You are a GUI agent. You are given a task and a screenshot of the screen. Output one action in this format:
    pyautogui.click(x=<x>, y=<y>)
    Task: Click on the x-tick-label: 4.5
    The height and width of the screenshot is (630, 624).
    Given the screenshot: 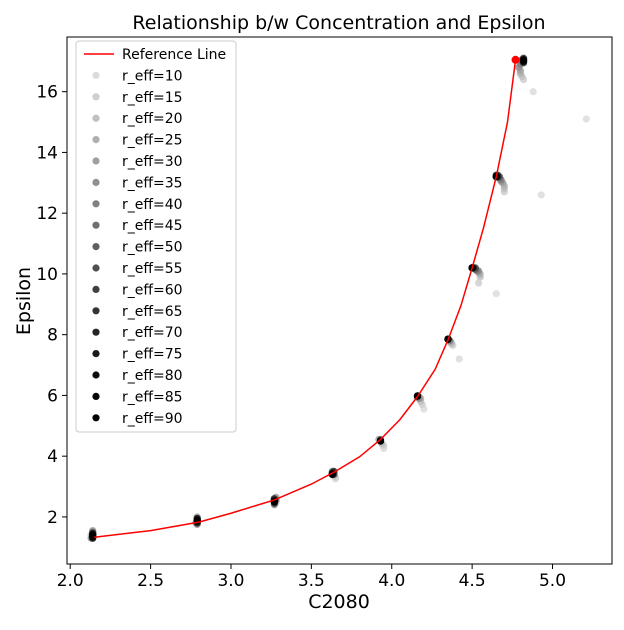 What is the action you would take?
    pyautogui.click(x=472, y=581)
    